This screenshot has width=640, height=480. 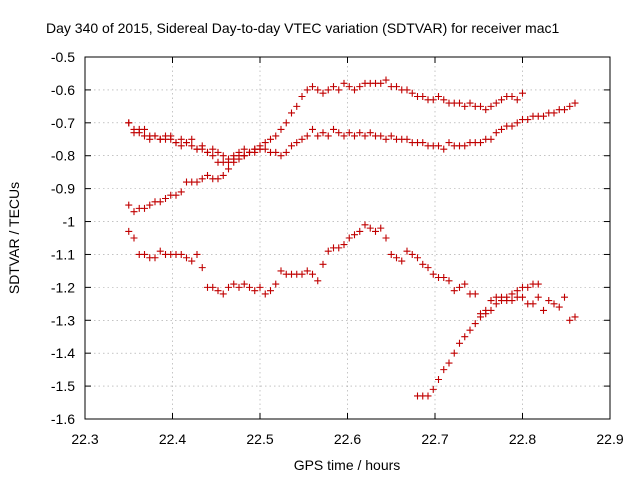 I want to click on x-tick-label: 22.9, so click(x=609, y=439).